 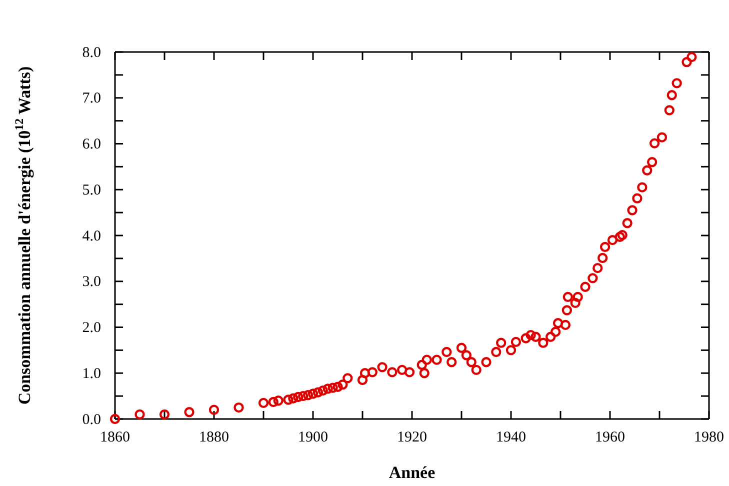 I want to click on x-tick-label: 1880, so click(x=214, y=438).